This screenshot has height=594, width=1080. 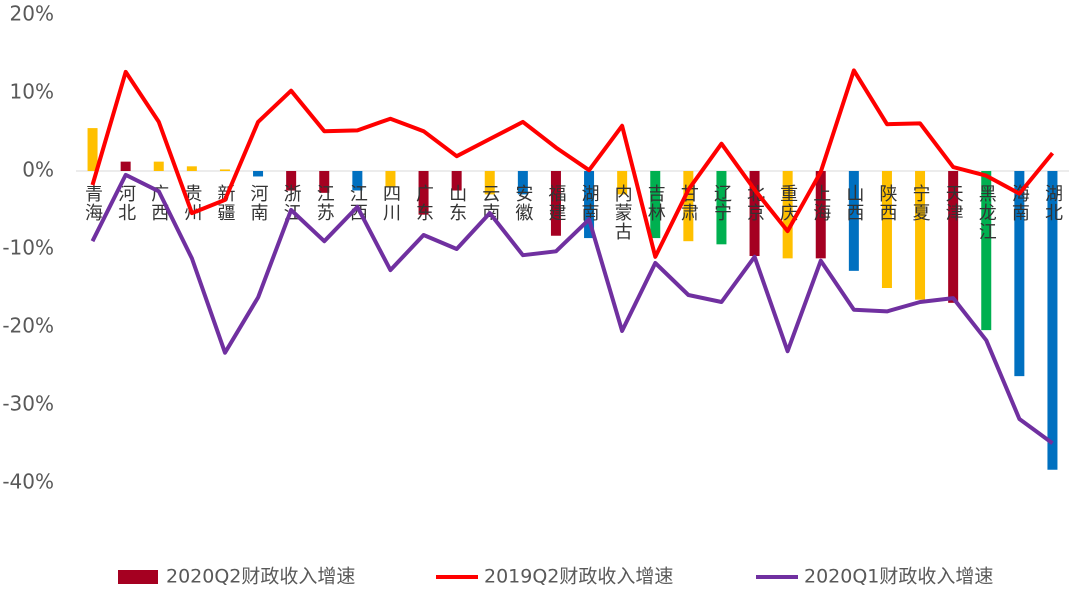 I want to click on x-tick-label: 上海, so click(x=820, y=203).